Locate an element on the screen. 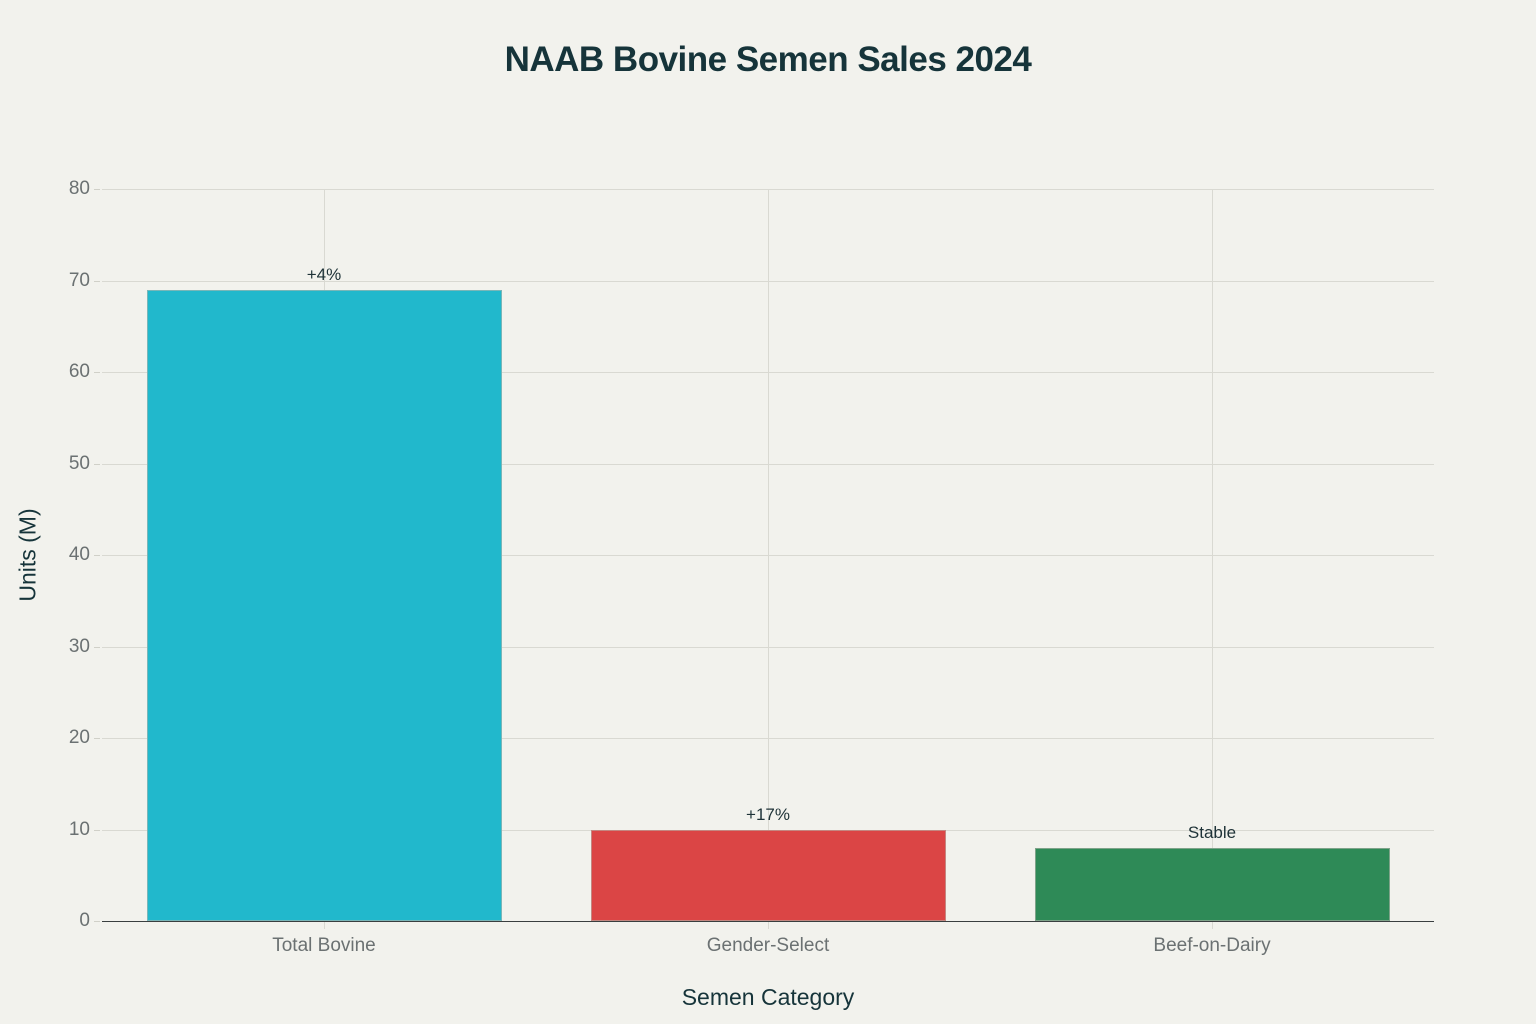  y-tick-label: 0 is located at coordinates (84, 920).